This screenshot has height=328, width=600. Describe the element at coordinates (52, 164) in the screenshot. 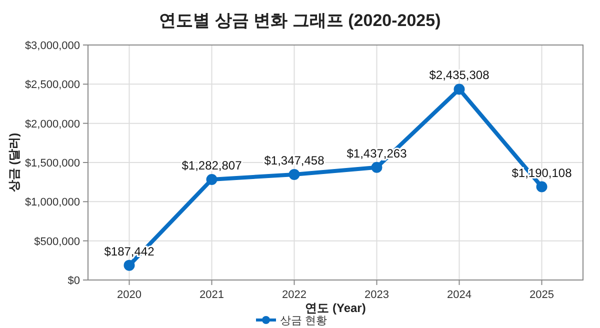

I see `y-tick-label: $1,500,000` at that location.